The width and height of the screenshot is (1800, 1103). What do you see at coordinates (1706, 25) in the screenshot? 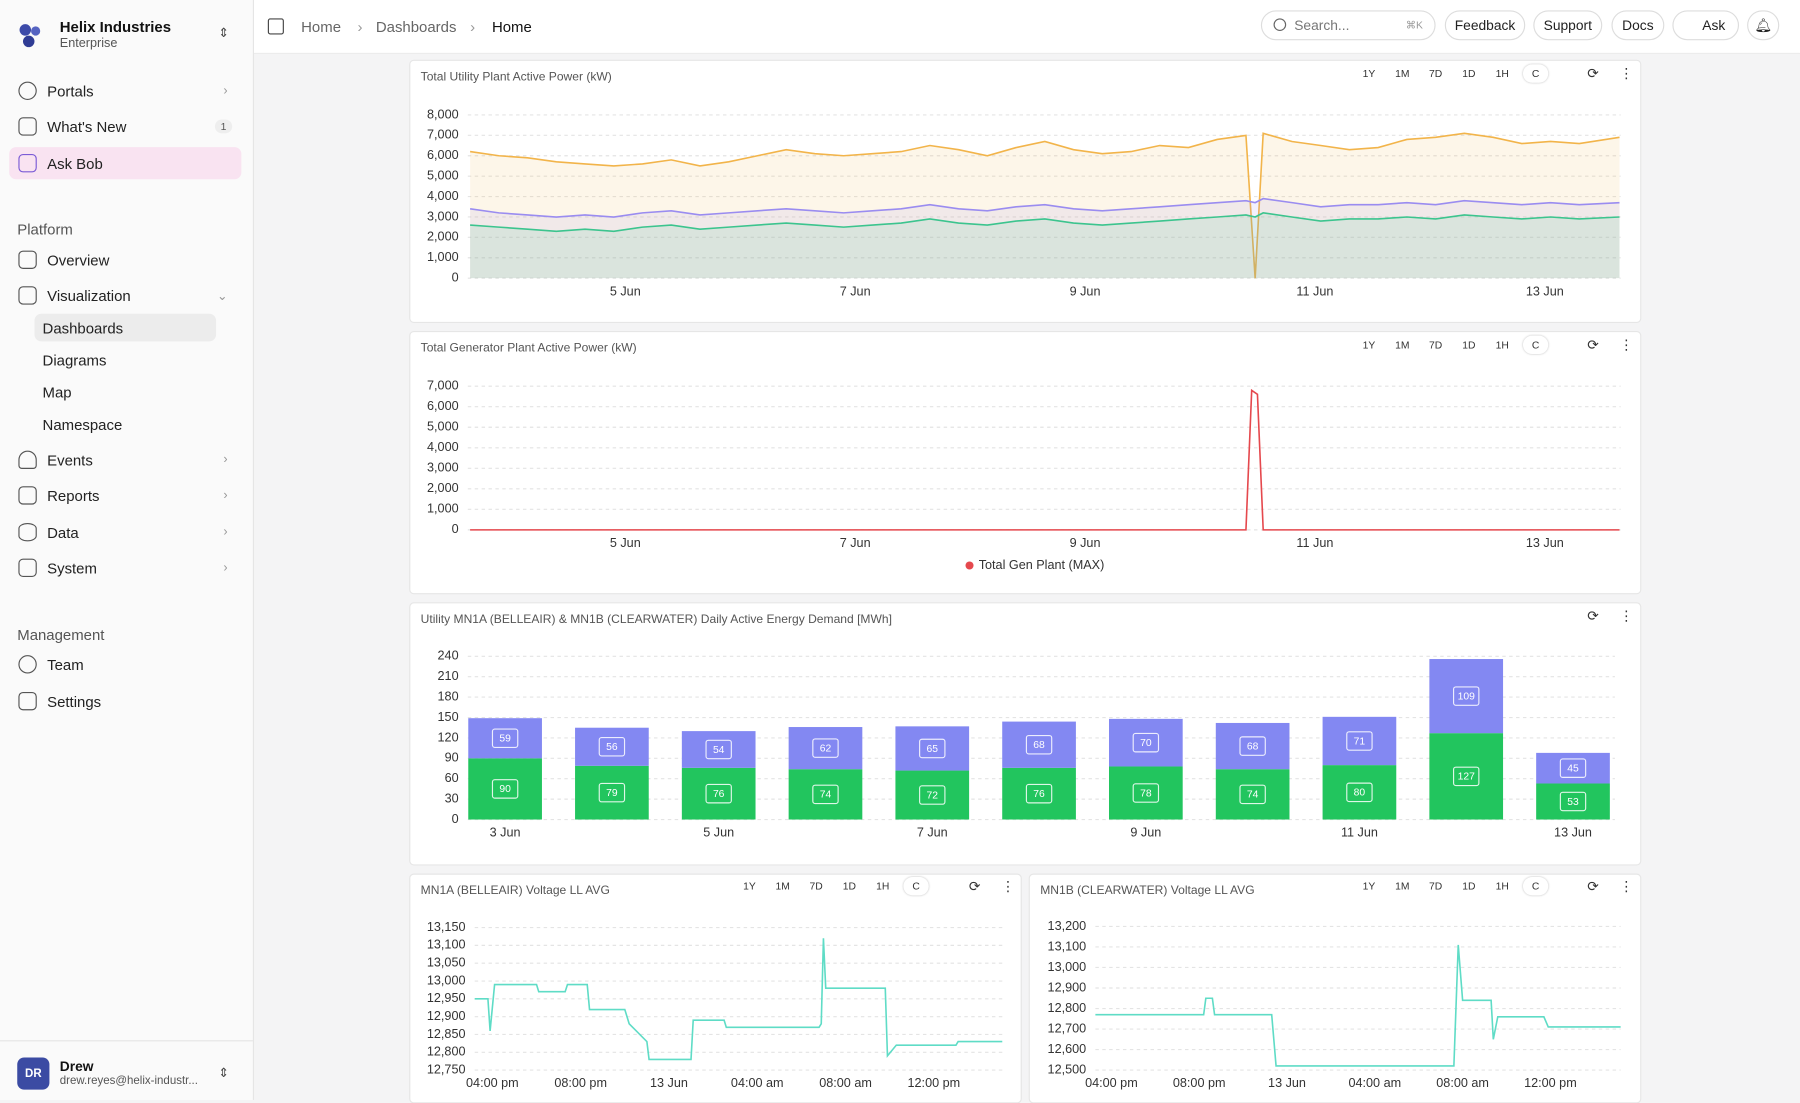
I see `button: Ask` at bounding box center [1706, 25].